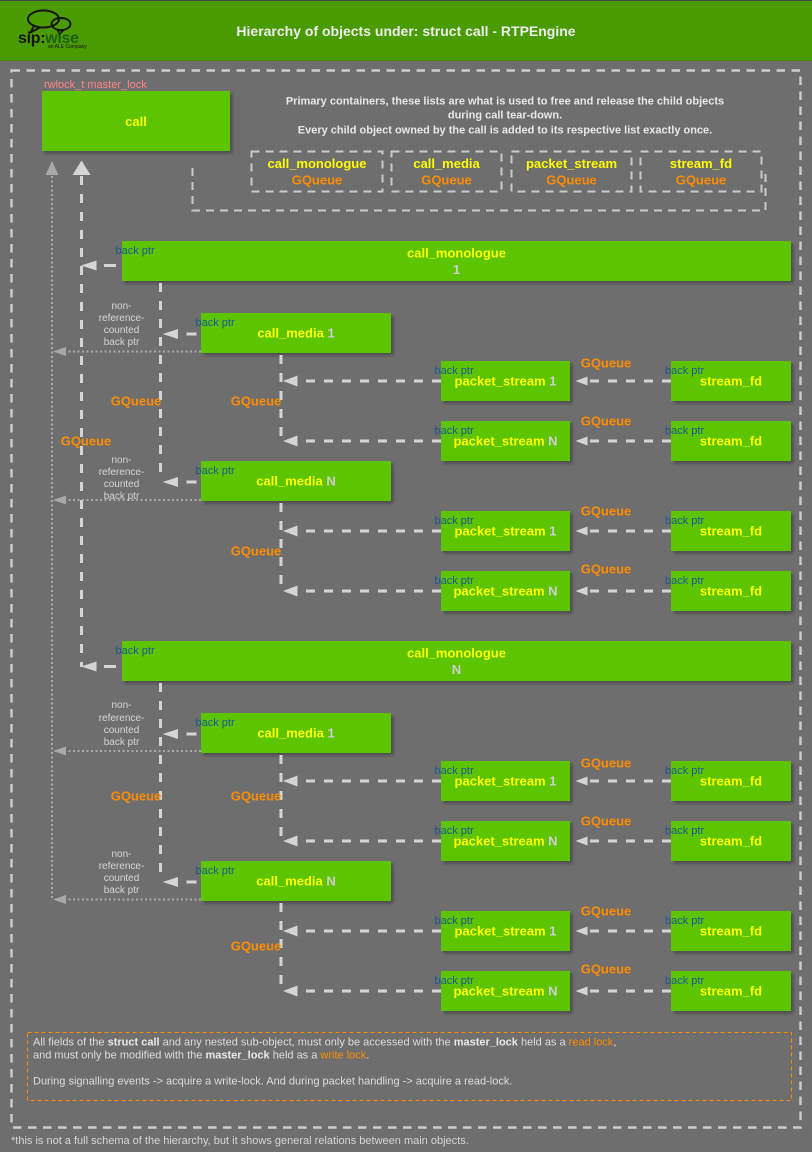  Describe the element at coordinates (48, 38) in the screenshot. I see `svg-text: sip:wise` at that location.